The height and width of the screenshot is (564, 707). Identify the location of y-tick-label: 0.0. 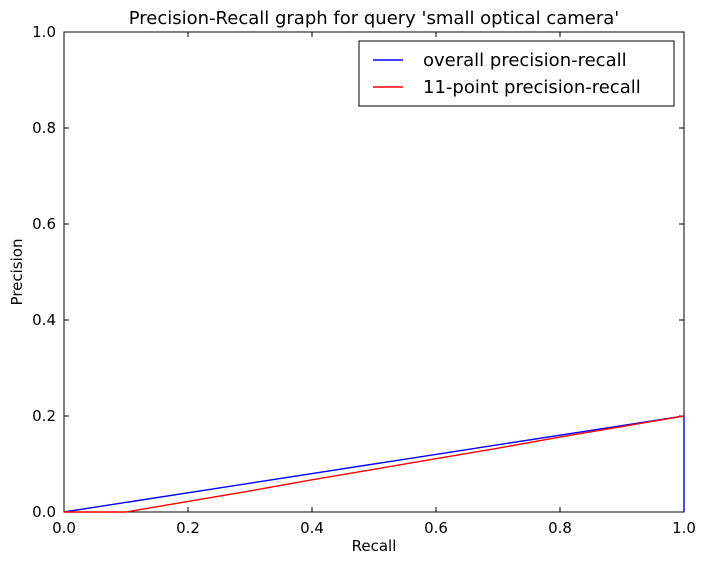
(44, 512).